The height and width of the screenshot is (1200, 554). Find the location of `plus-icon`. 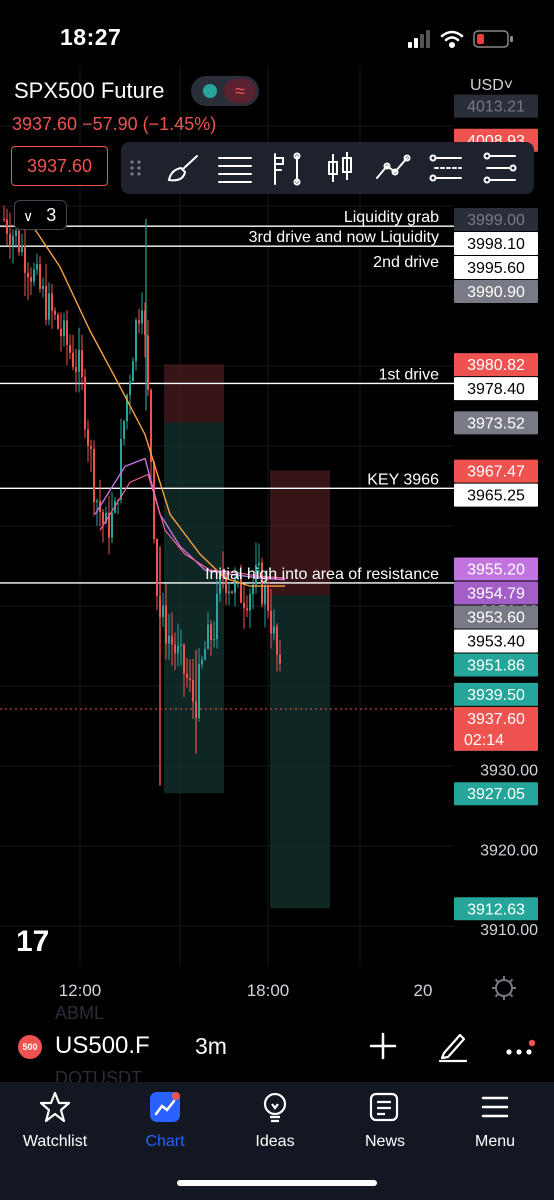

plus-icon is located at coordinates (383, 1046).